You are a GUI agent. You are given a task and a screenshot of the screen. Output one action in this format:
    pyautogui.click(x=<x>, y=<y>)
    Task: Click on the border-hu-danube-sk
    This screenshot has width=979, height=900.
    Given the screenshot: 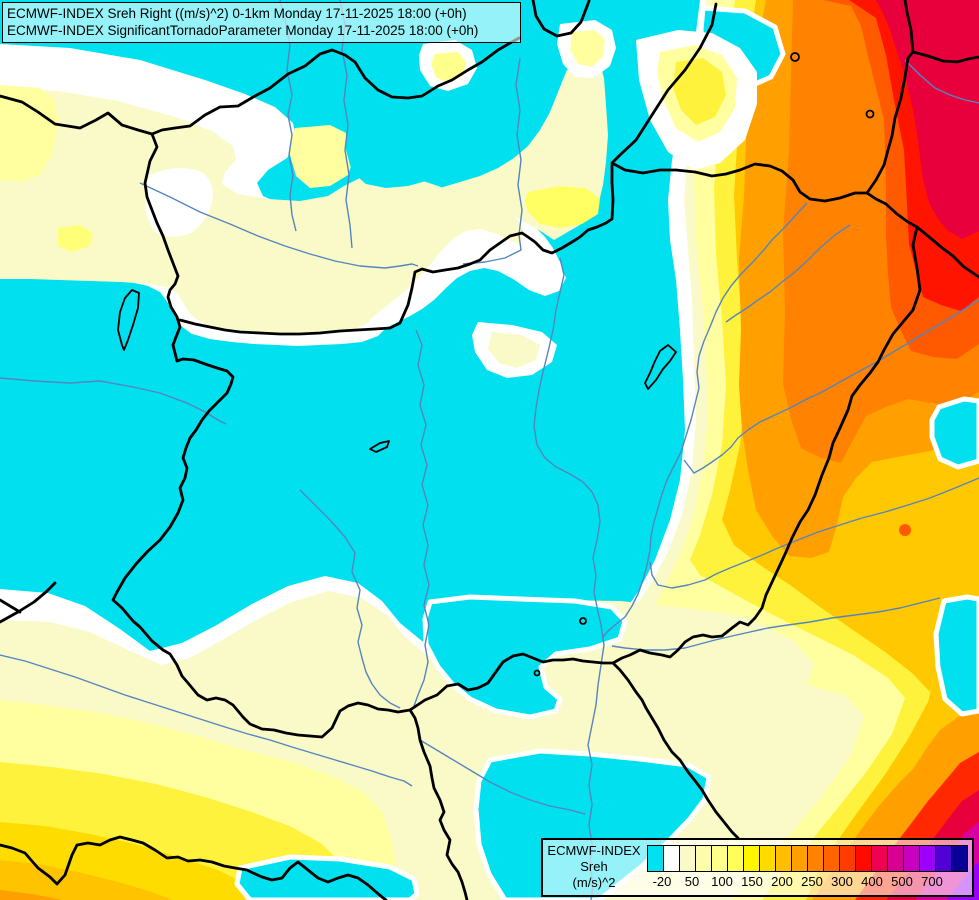 What is the action you would take?
    pyautogui.click(x=396, y=249)
    